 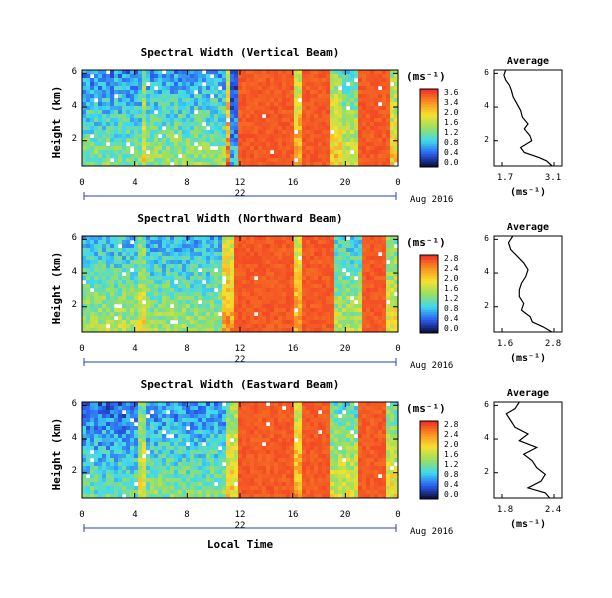 What do you see at coordinates (74, 238) in the screenshot?
I see `y-tick-label: 6` at bounding box center [74, 238].